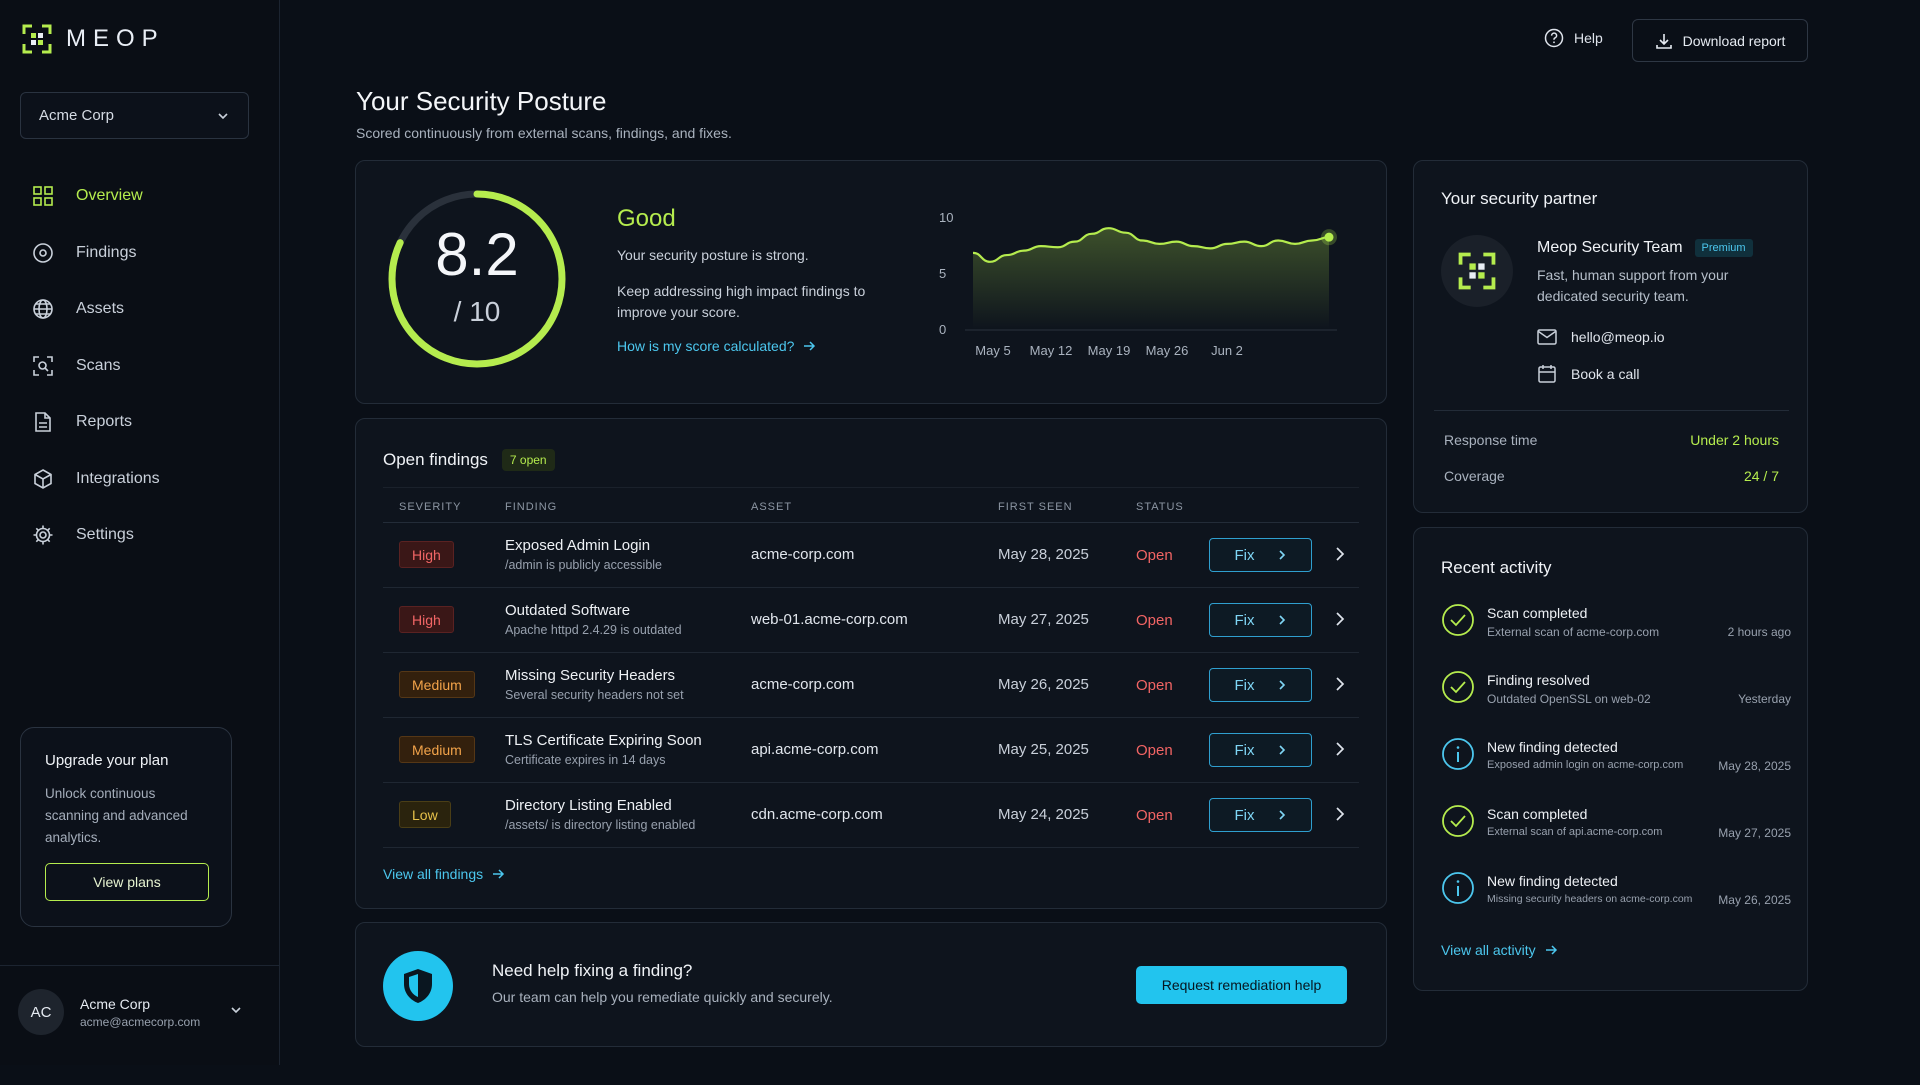 This screenshot has width=1920, height=1085. I want to click on help-title: Need help fixing a finding?, so click(592, 970).